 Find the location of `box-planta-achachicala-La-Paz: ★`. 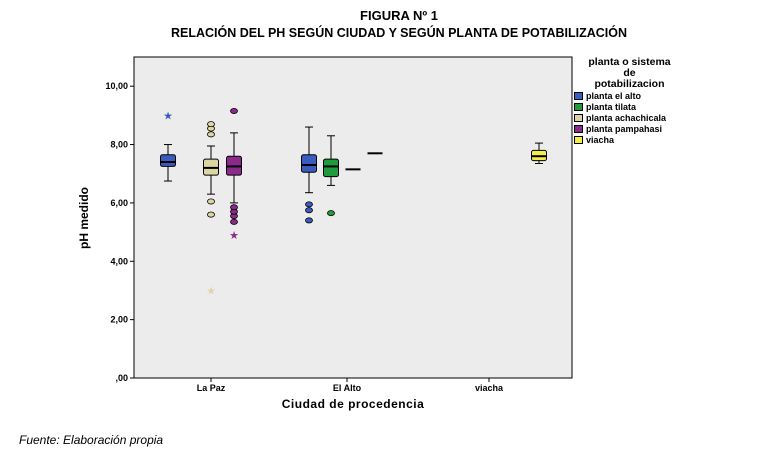

box-planta-achachicala-La-Paz: ★ is located at coordinates (211, 209).